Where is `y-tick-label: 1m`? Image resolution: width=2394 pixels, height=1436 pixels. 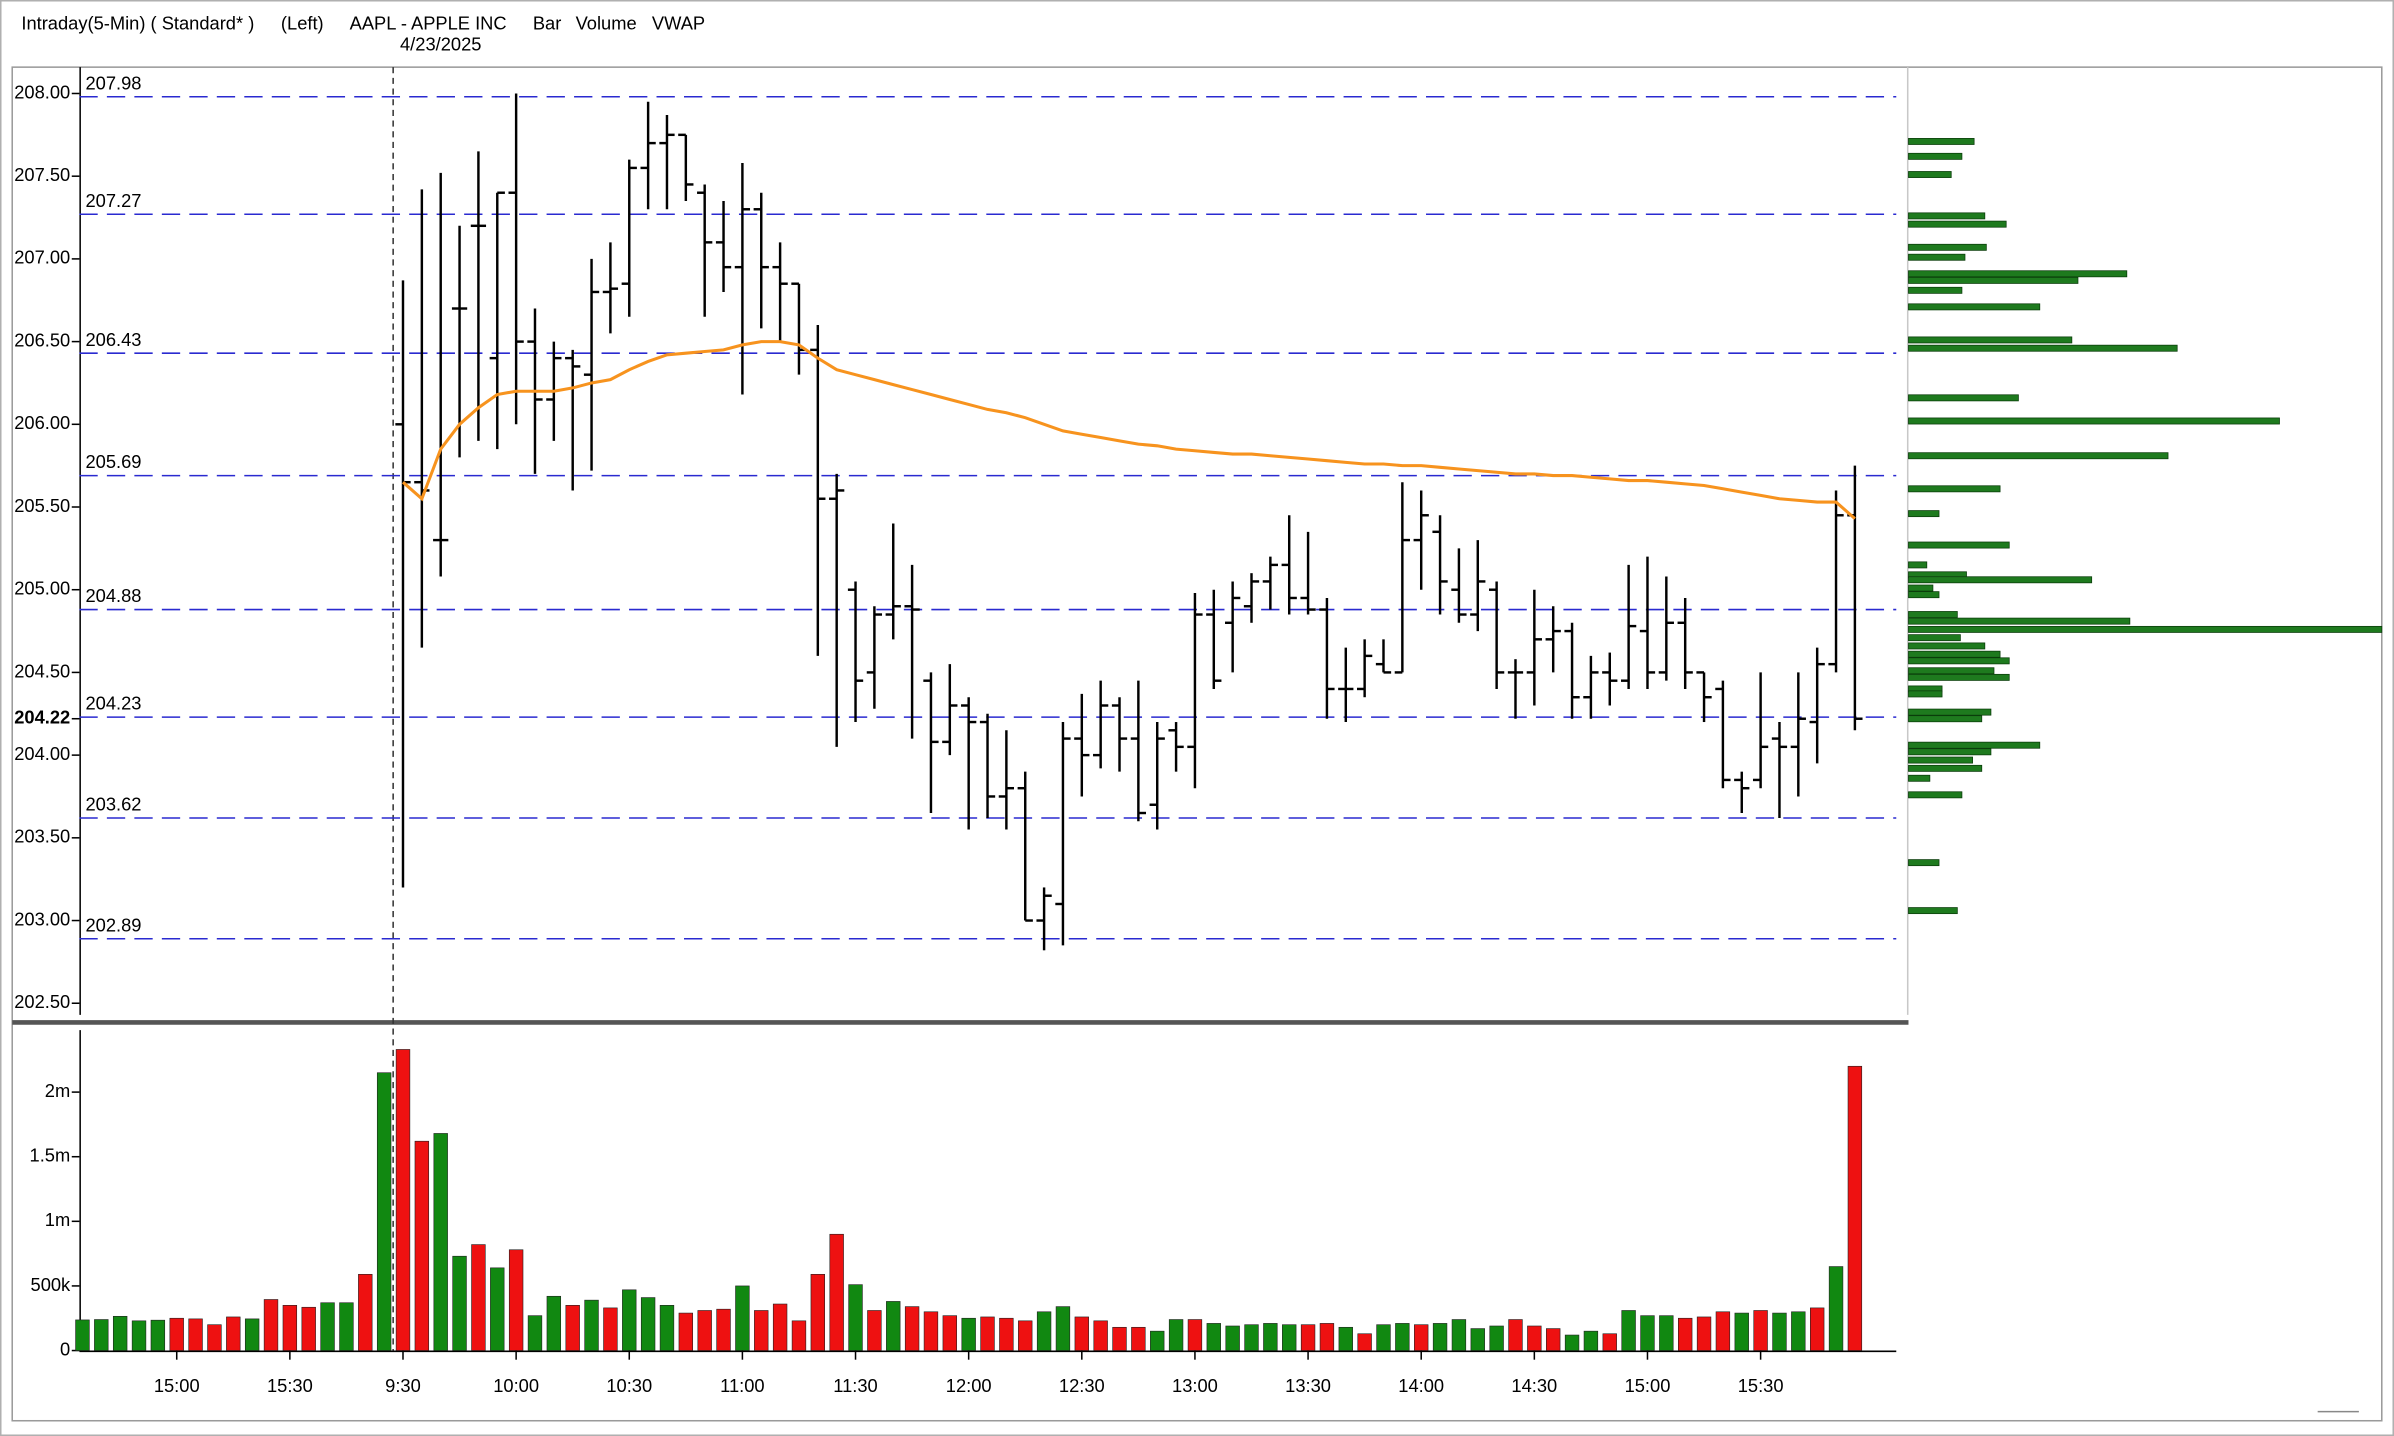 y-tick-label: 1m is located at coordinates (57, 1219).